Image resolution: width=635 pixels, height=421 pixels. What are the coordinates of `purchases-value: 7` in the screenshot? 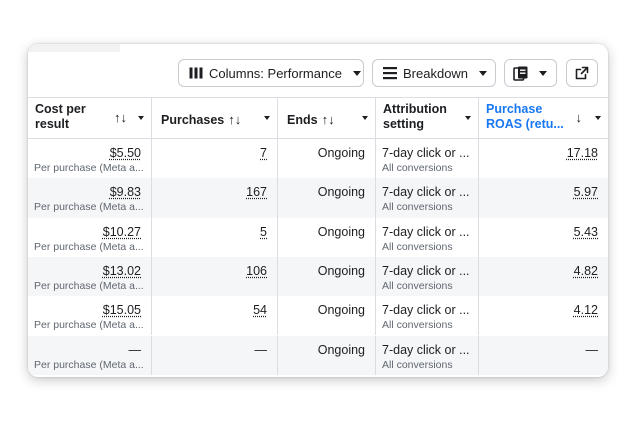 It's located at (263, 153).